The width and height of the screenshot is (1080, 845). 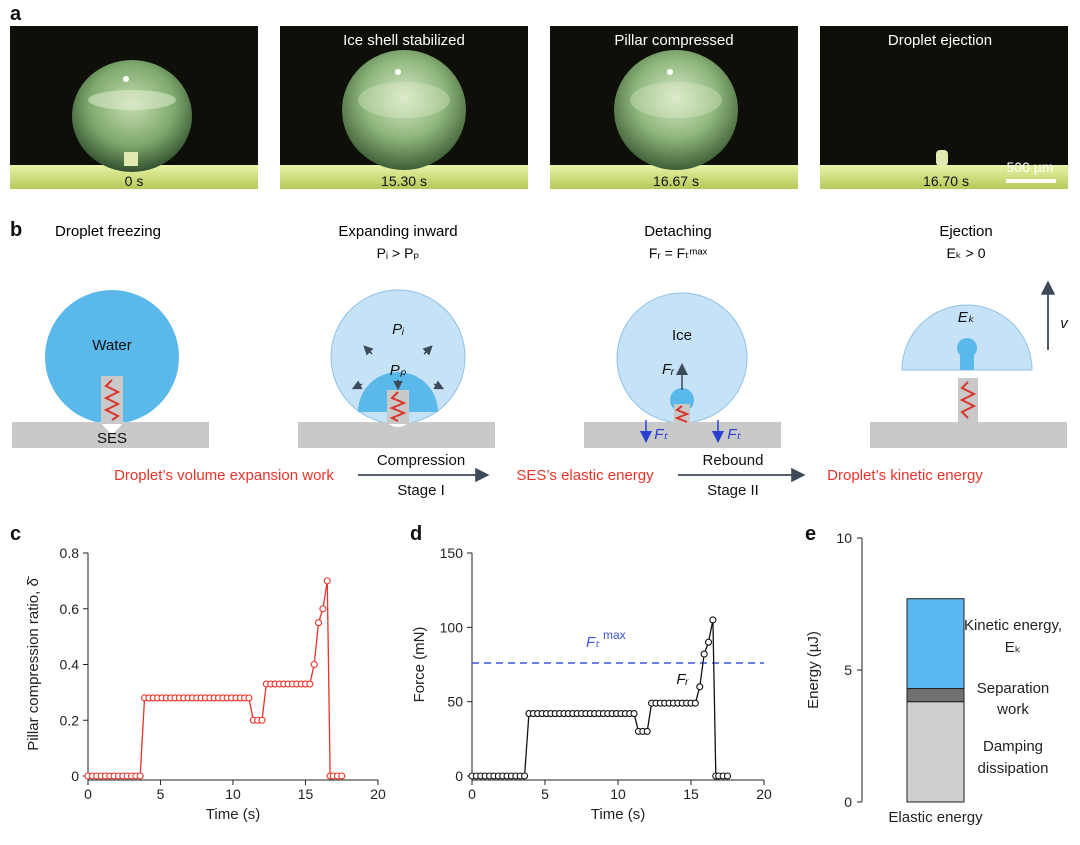 I want to click on schematic-ejection: Eₖ v, so click(x=969, y=364).